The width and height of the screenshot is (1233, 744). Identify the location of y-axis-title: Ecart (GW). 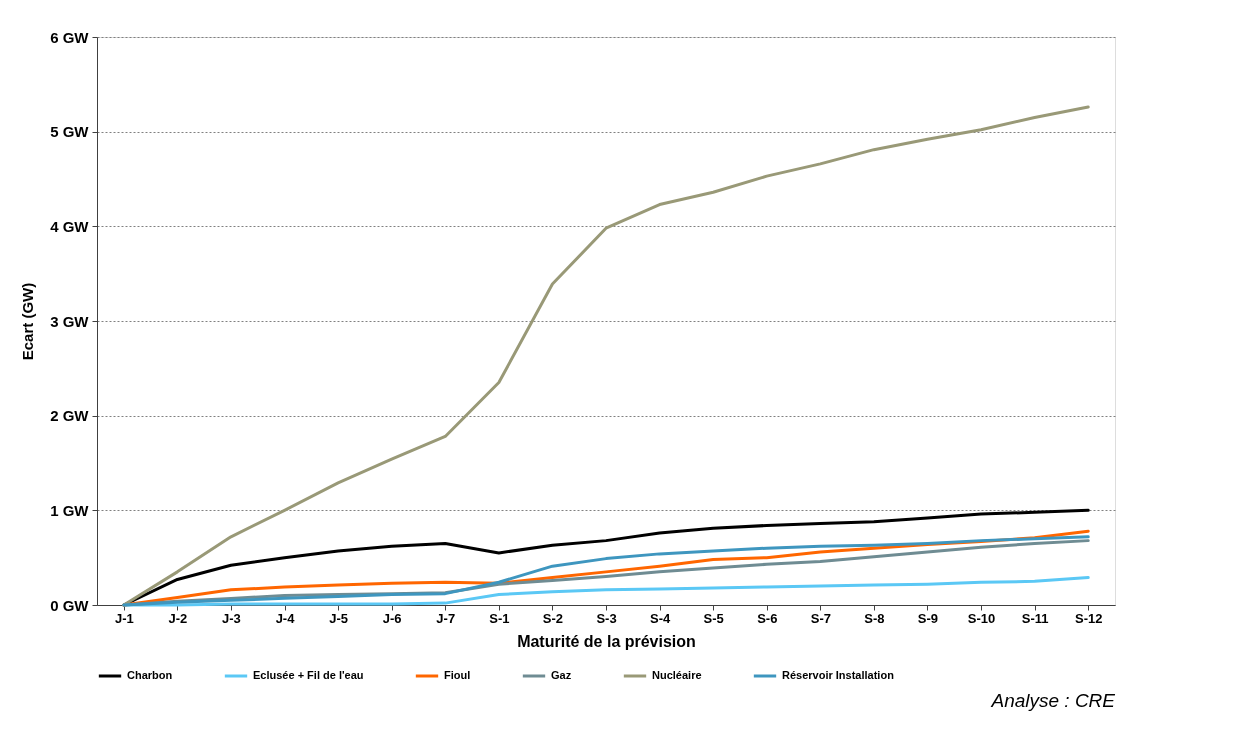
(28, 321).